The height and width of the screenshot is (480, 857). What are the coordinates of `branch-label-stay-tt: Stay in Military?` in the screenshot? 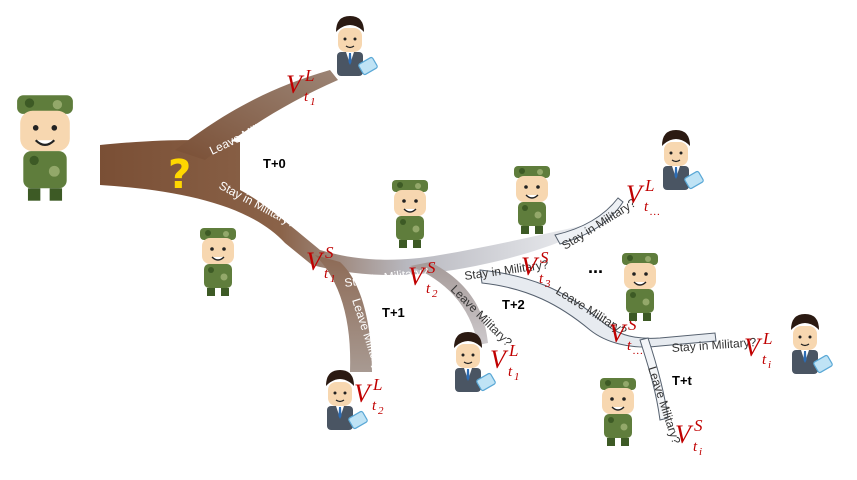 It's located at (714, 345).